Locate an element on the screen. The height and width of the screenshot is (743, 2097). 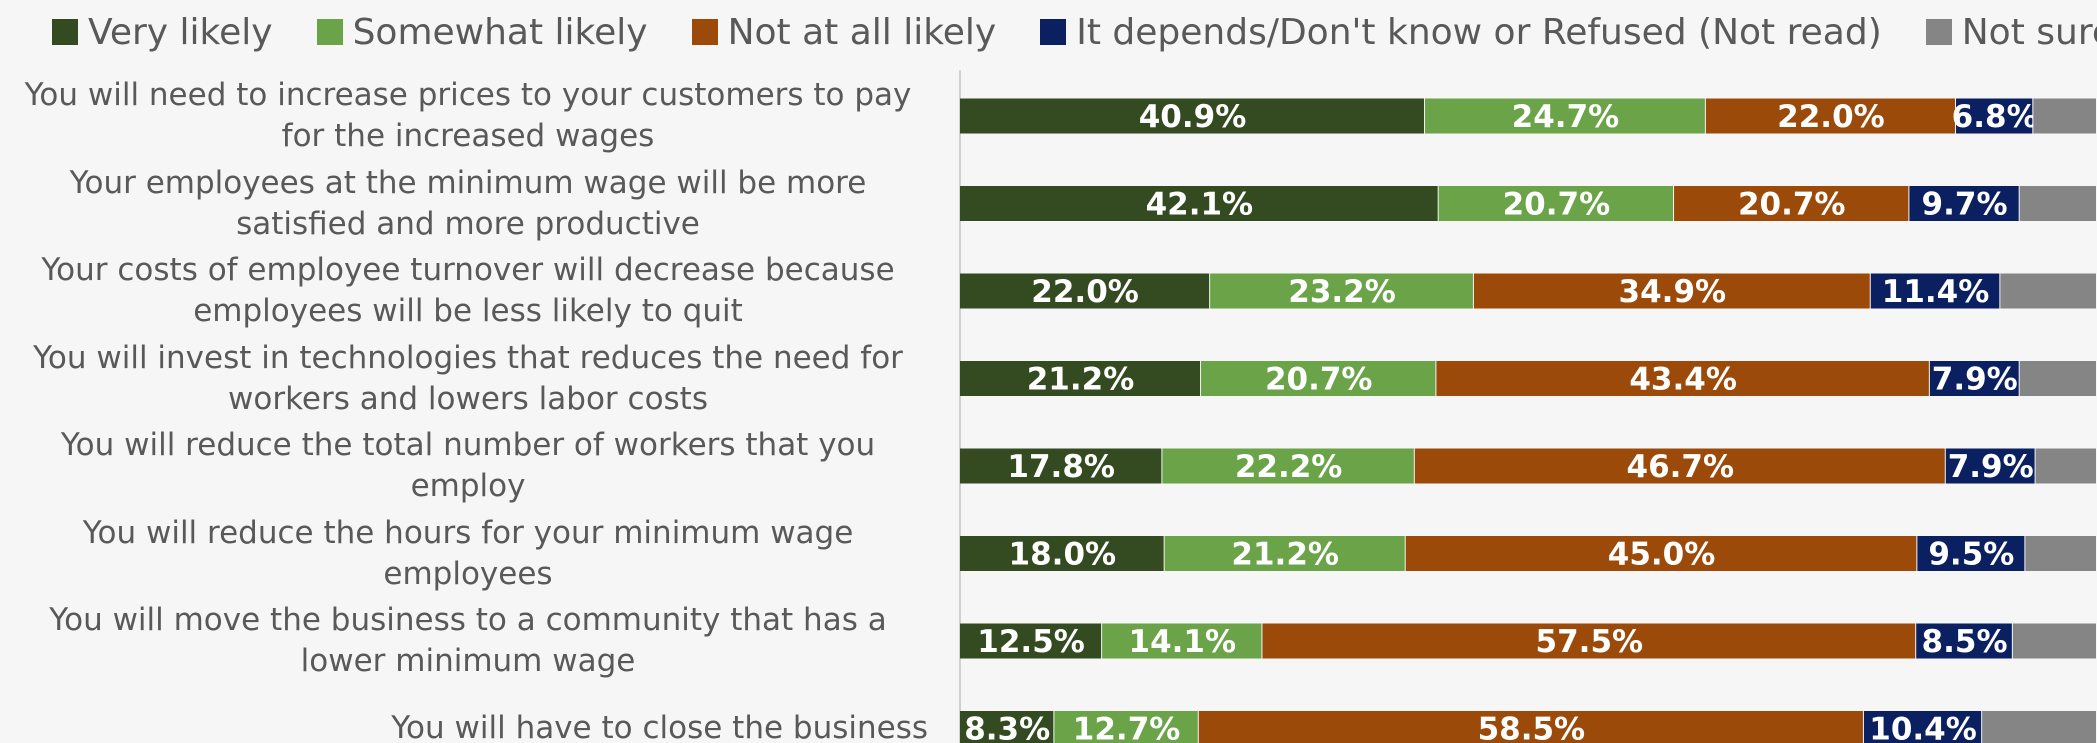
legend-item: Very likely is located at coordinates (162, 32).